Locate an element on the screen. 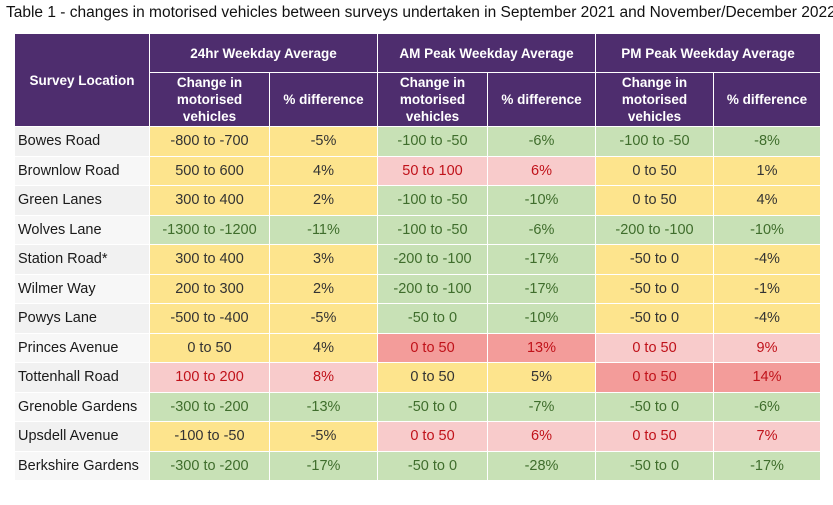  survey-location-cell: Wilmer Way is located at coordinates (82, 288).